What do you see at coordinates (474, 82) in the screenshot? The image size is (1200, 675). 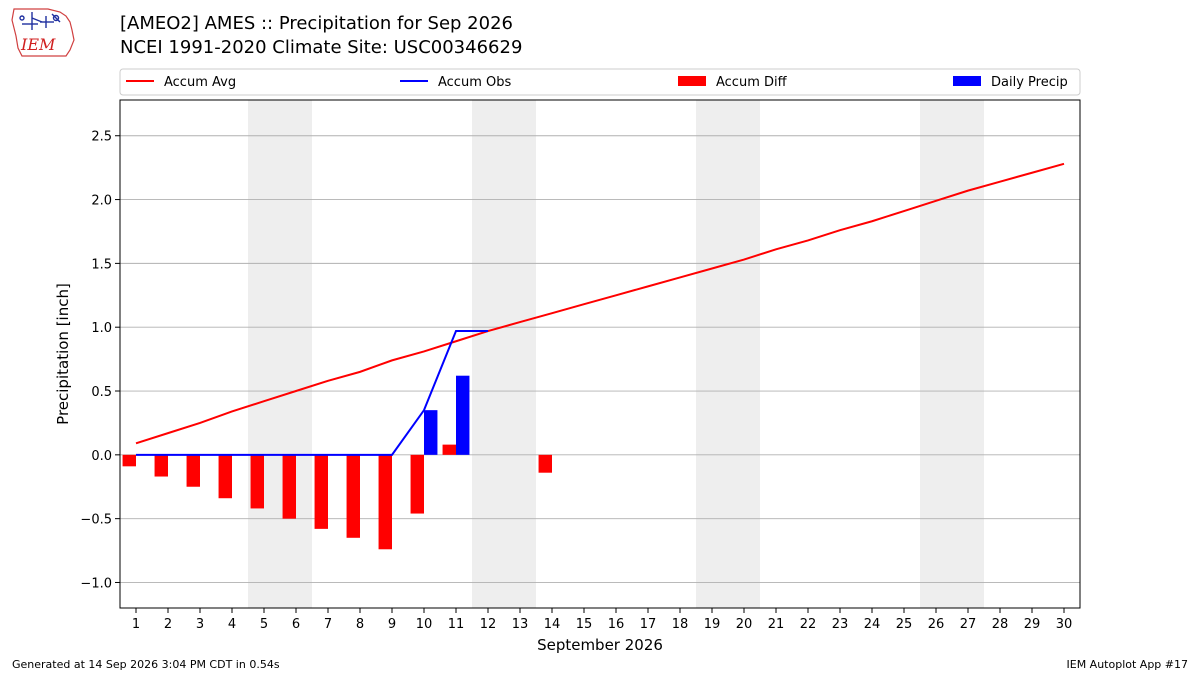 I see `legend-label-accum-obs: Accum Obs` at bounding box center [474, 82].